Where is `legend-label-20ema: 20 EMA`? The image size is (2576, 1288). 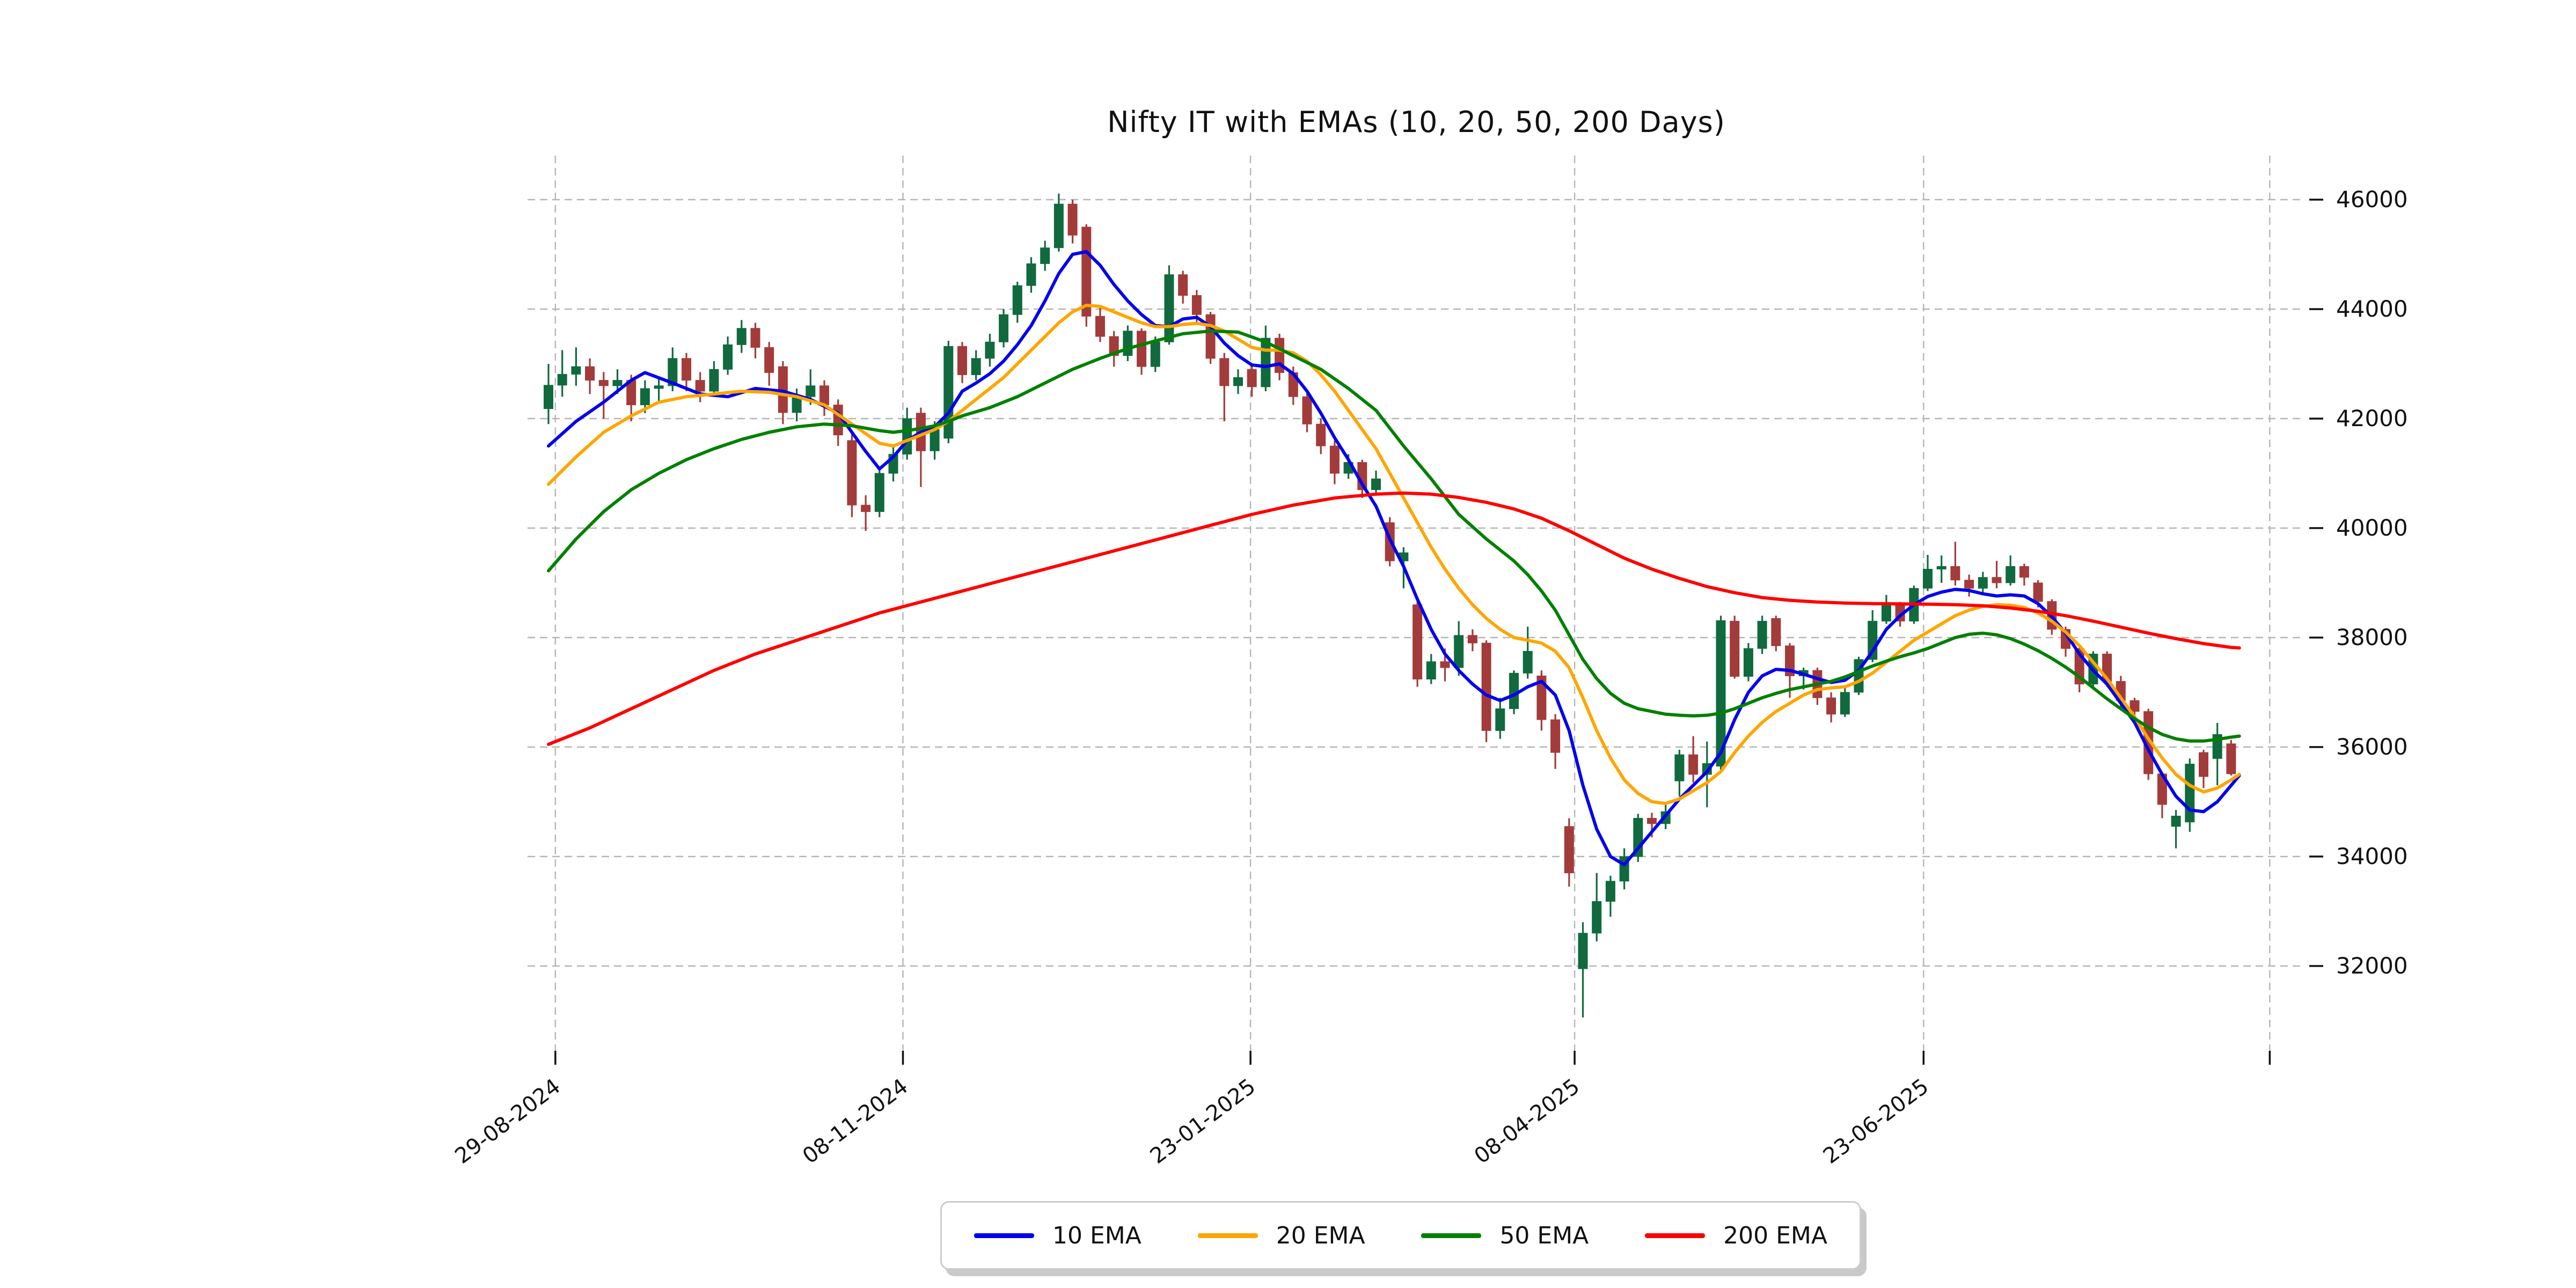
legend-label-20ema: 20 EMA is located at coordinates (1320, 1235).